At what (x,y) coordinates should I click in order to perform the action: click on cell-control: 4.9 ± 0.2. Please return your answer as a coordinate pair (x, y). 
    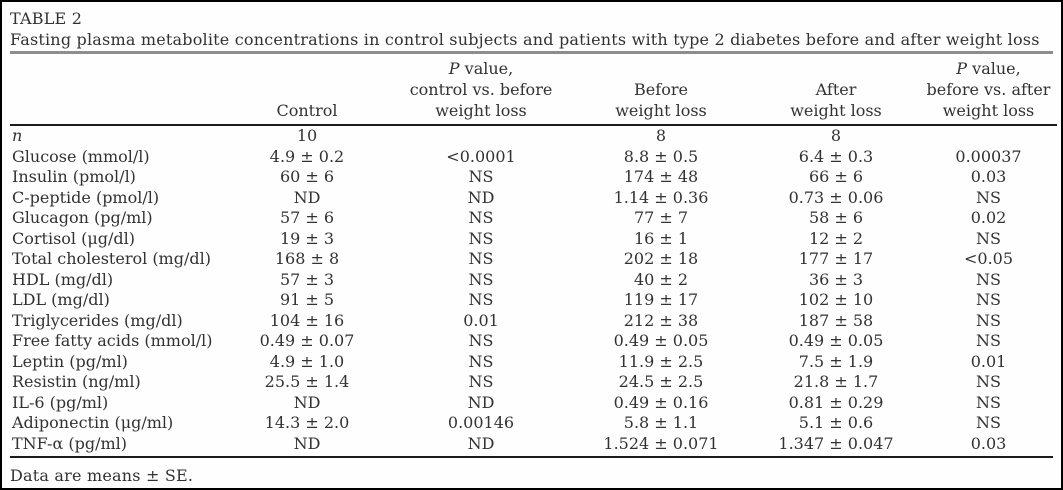
    Looking at the image, I should click on (307, 156).